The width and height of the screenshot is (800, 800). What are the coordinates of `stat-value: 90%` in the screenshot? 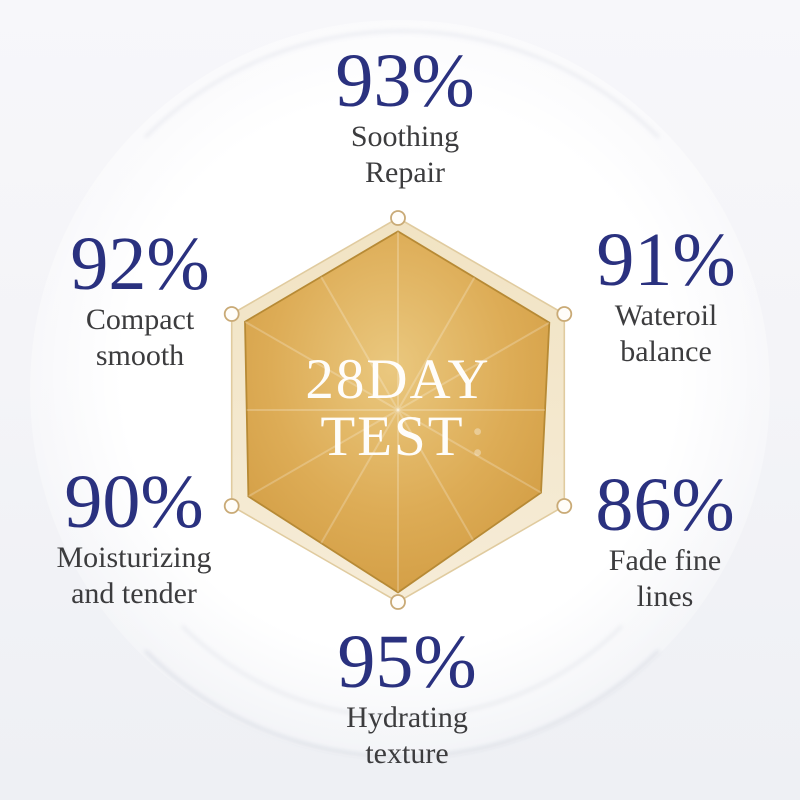 It's located at (134, 502).